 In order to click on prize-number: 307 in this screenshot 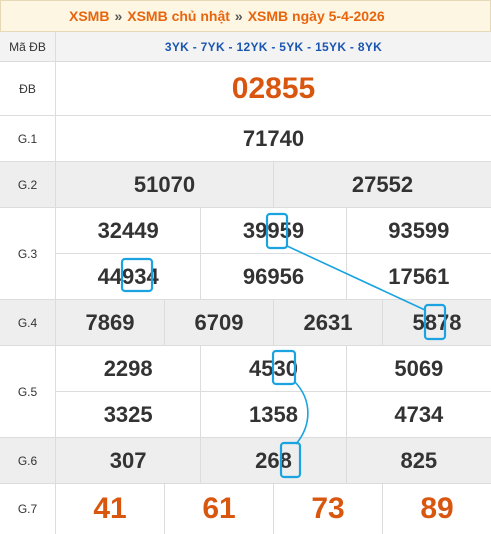, I will do `click(129, 460)`.